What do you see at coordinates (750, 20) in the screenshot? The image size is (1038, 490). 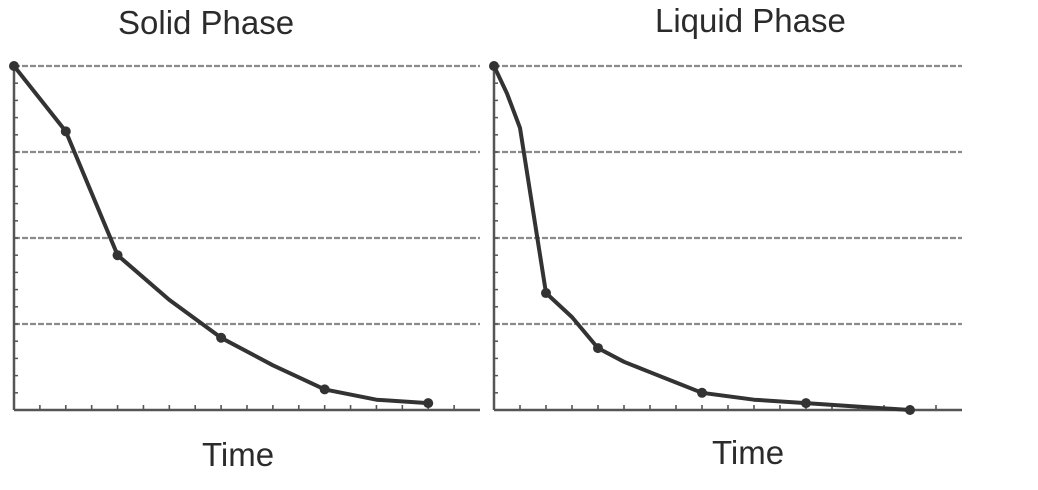 I see `chart-title-liquid-phase: Liquid Phase` at bounding box center [750, 20].